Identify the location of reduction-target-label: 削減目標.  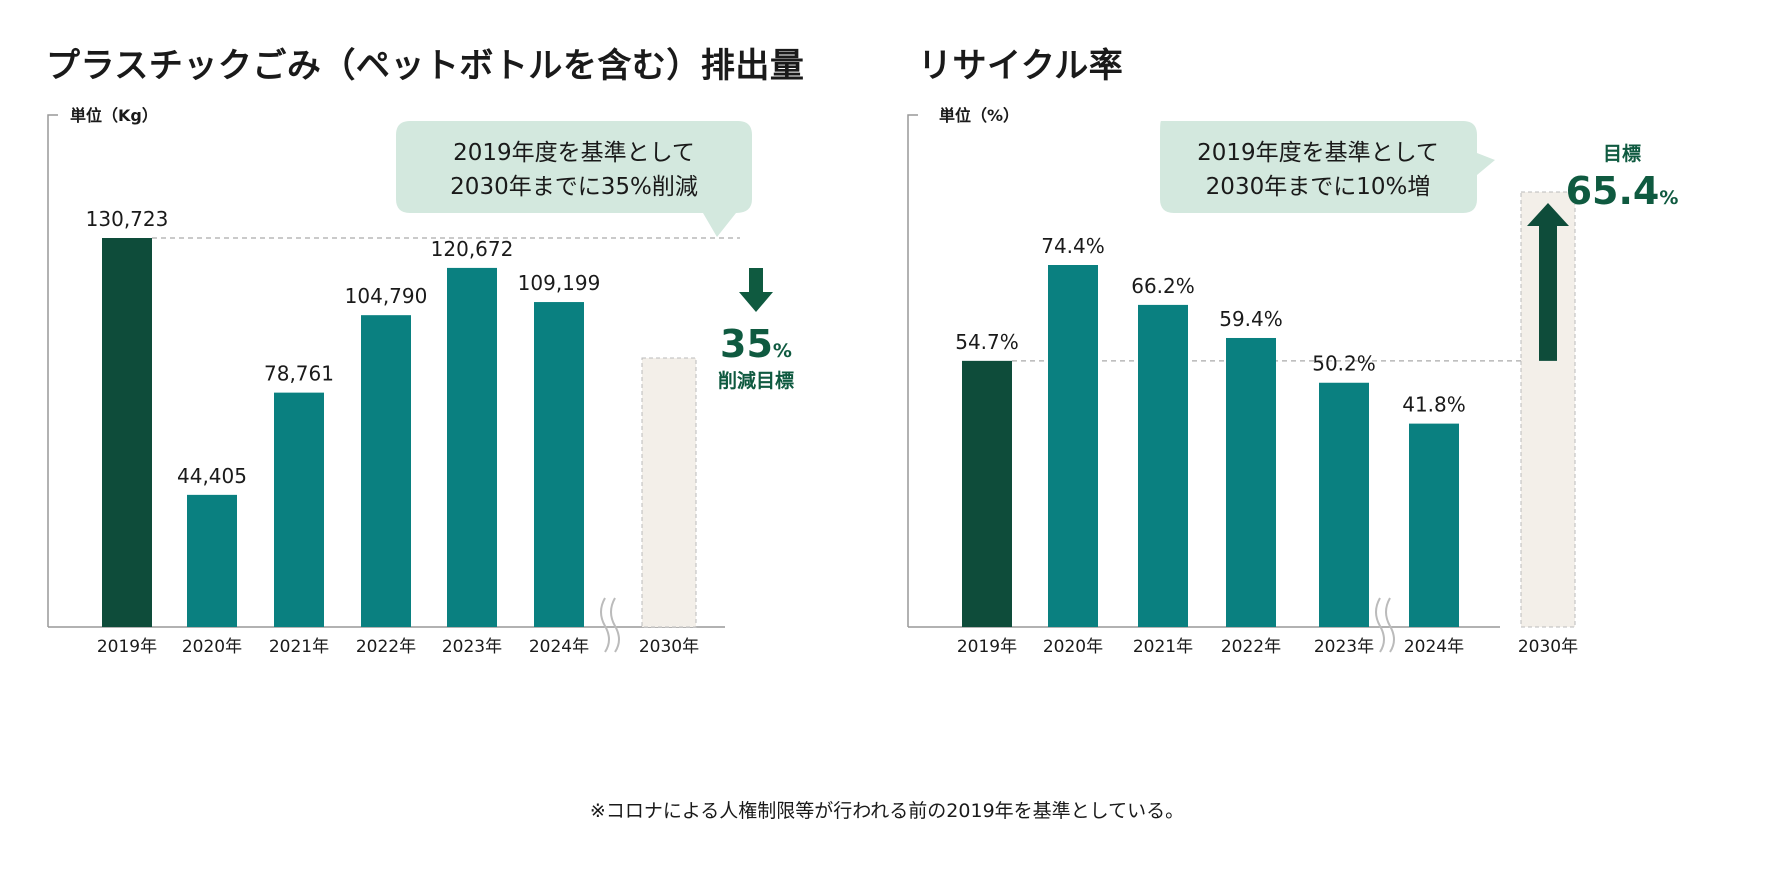
(756, 380).